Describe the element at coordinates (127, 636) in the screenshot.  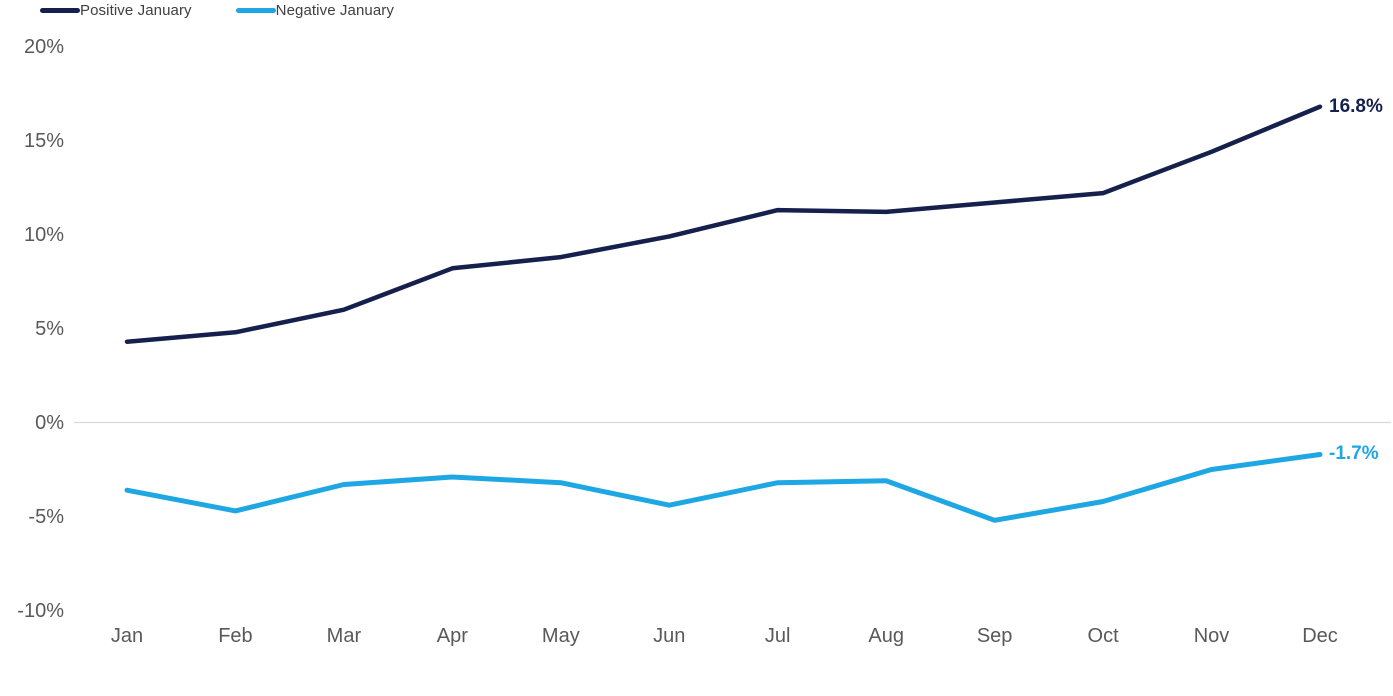
I see `x-axis-month-label-jan: Jan` at that location.